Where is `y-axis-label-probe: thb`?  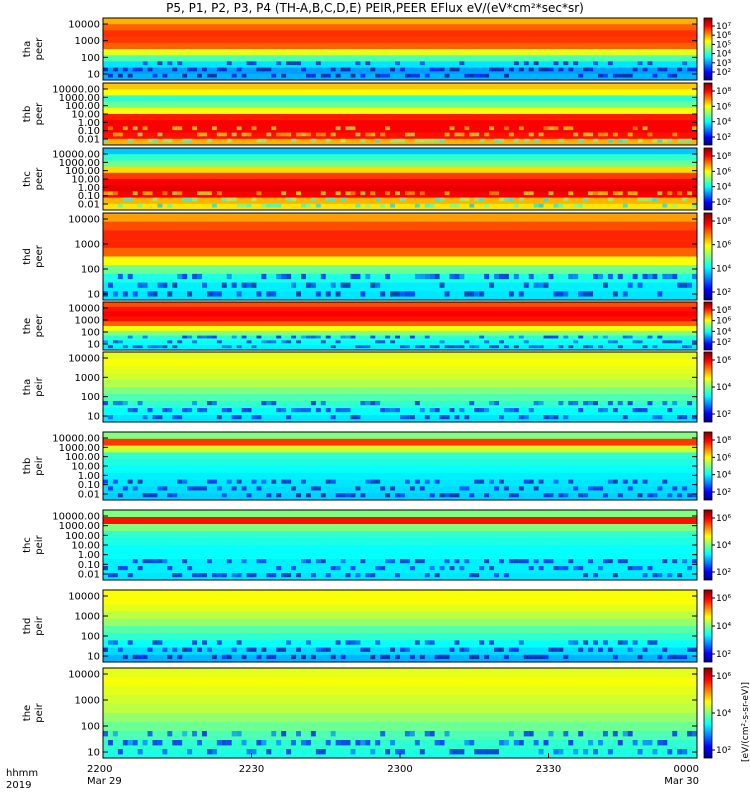
y-axis-label-probe: thb is located at coordinates (27, 466).